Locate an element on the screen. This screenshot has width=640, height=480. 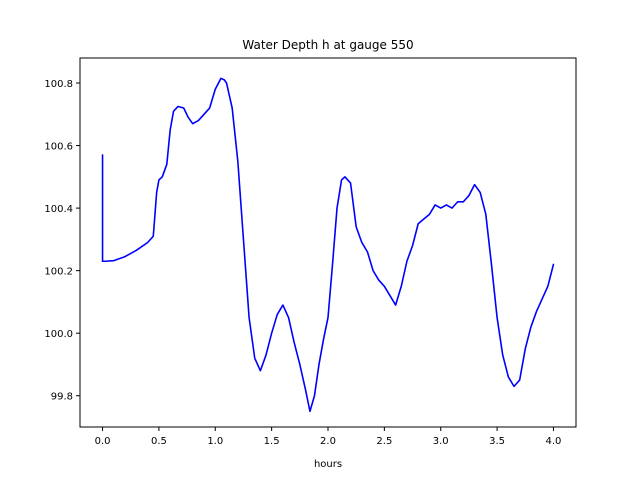
y-tick-label: 100.2 is located at coordinates (58, 272).